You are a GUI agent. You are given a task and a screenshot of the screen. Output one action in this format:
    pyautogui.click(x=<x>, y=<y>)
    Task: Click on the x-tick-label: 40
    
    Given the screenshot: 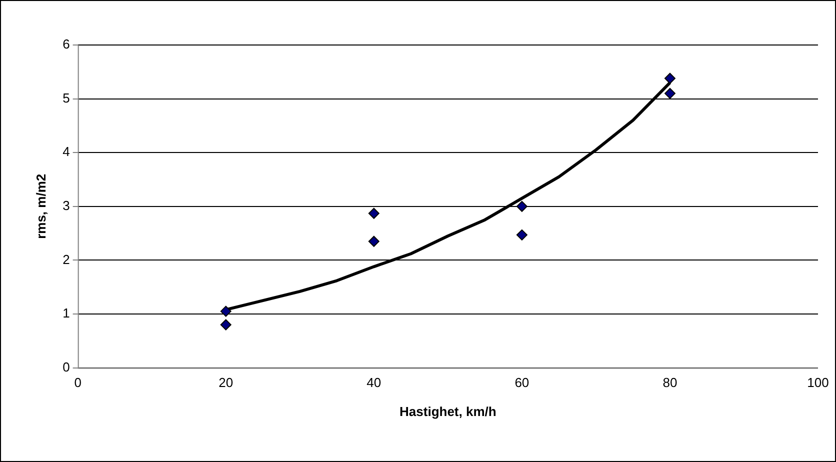 What is the action you would take?
    pyautogui.click(x=374, y=382)
    